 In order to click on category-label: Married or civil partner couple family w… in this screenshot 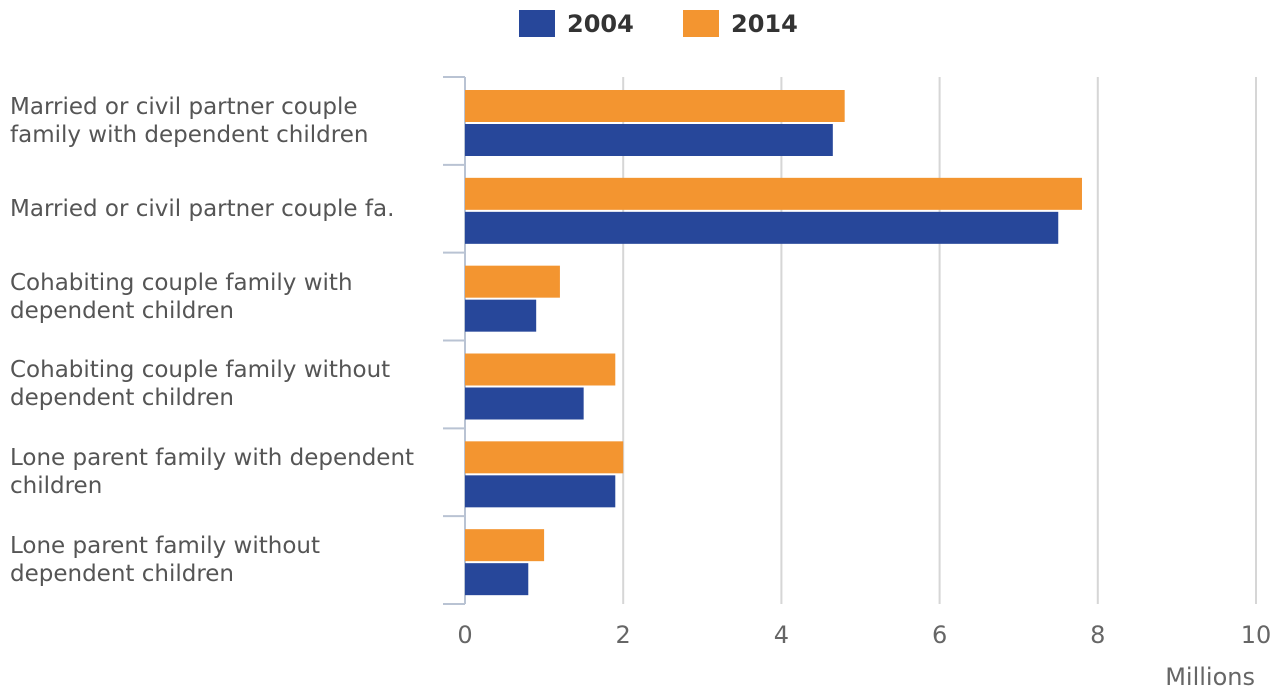, I will do `click(189, 120)`.